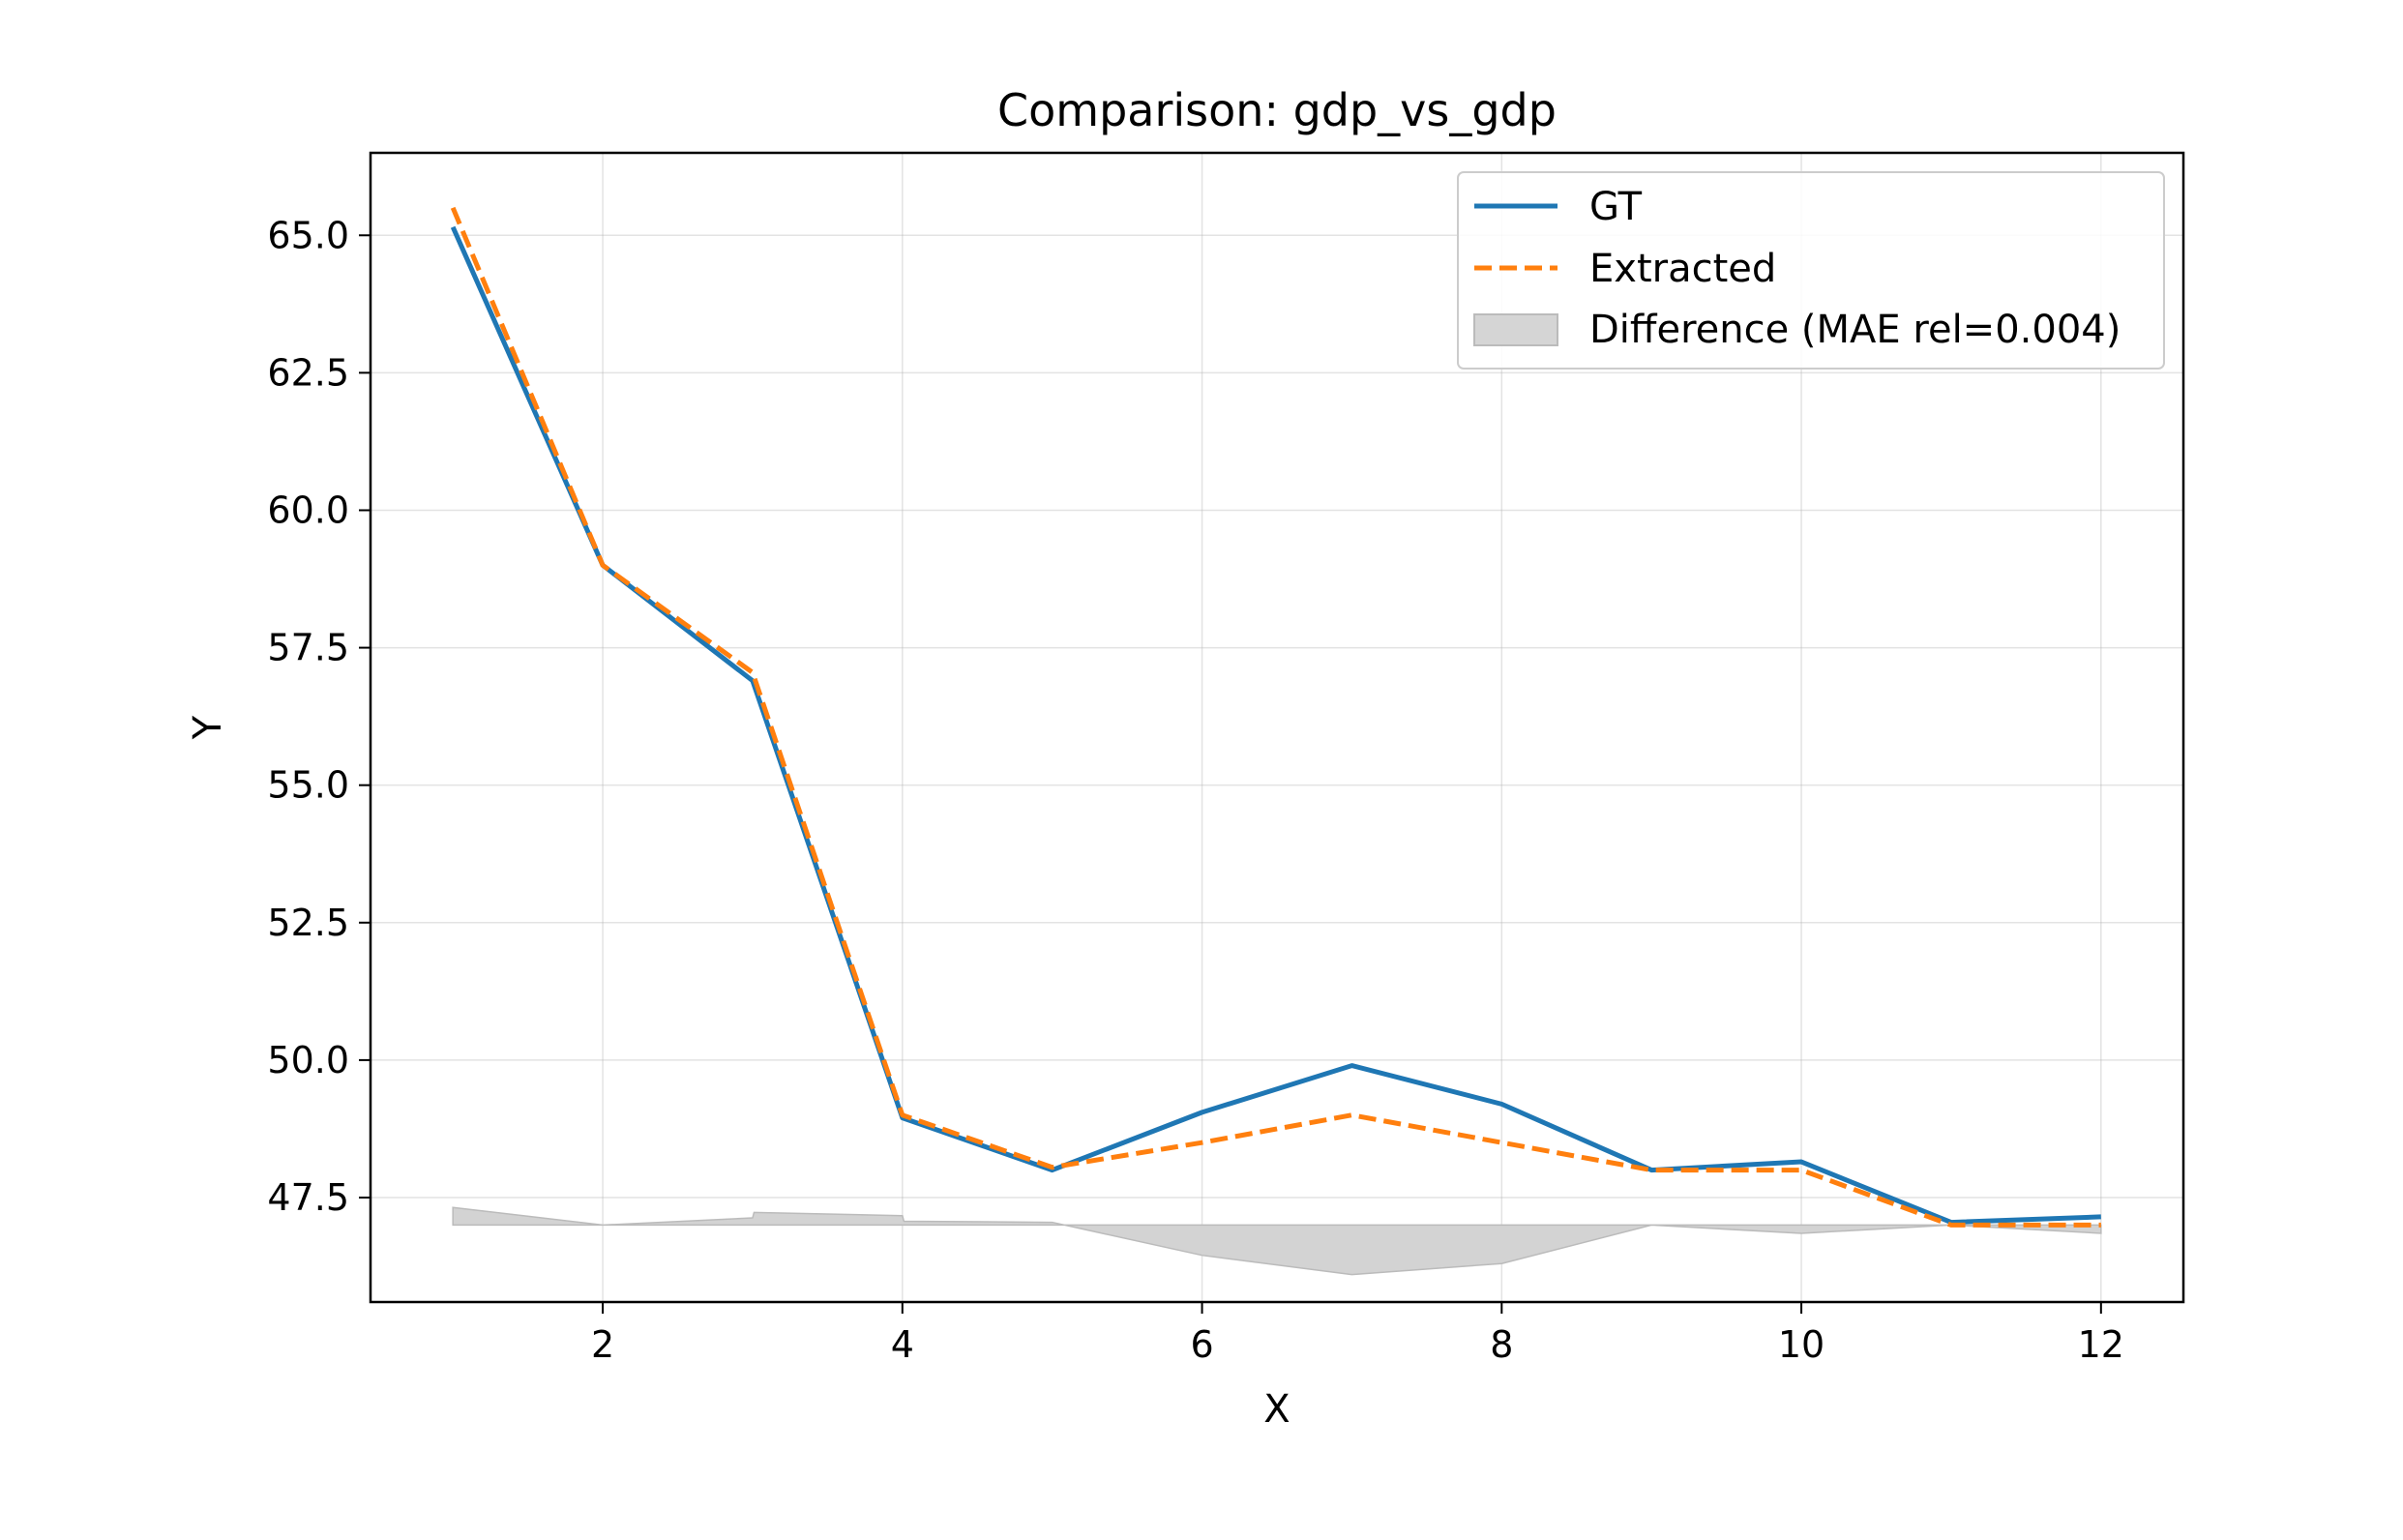 The image size is (2403, 1540). Describe the element at coordinates (902, 1344) in the screenshot. I see `x-tick-label: 4` at that location.